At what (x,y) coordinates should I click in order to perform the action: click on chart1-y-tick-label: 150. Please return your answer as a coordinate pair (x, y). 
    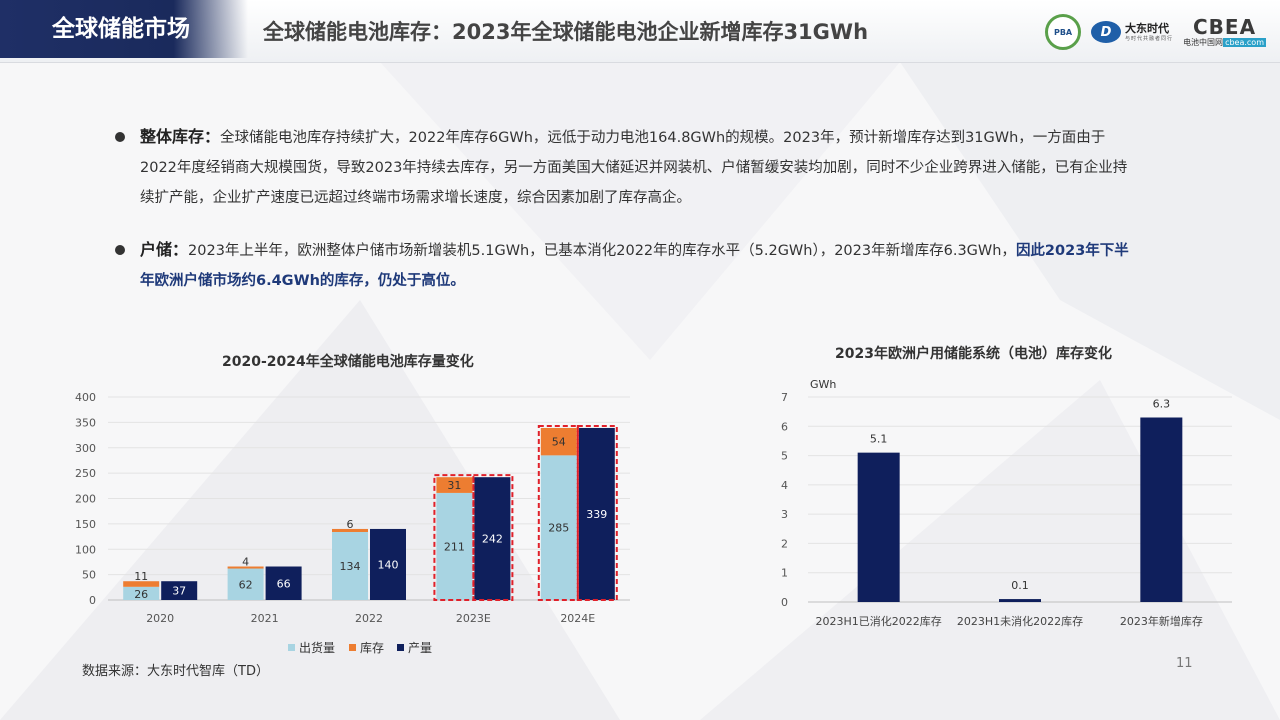
    Looking at the image, I should click on (85, 524).